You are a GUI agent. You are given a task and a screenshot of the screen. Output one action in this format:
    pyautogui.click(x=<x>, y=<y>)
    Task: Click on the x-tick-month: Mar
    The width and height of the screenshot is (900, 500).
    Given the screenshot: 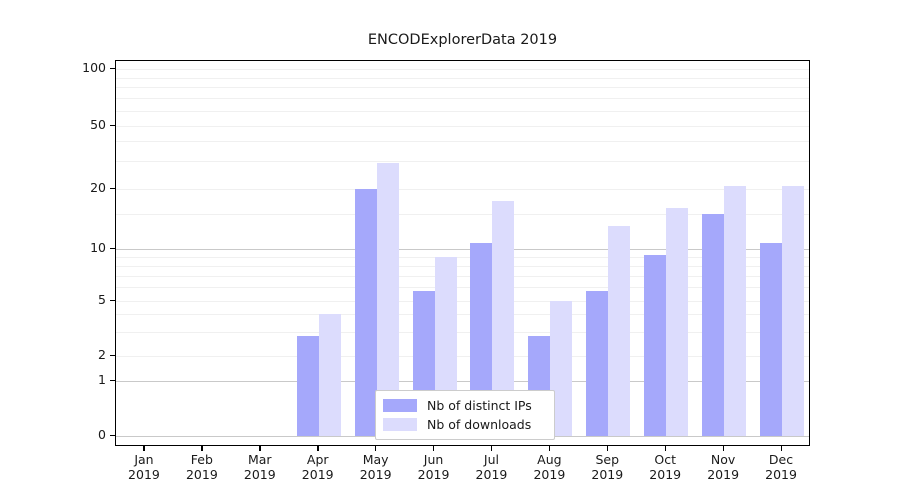 What is the action you would take?
    pyautogui.click(x=259, y=459)
    